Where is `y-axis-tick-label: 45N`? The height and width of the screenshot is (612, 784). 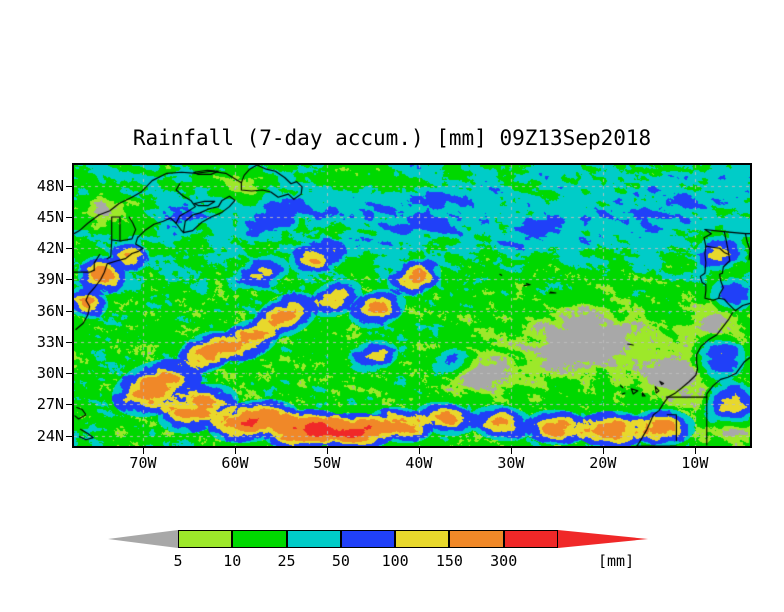
y-axis-tick-label: 45N is located at coordinates (50, 217).